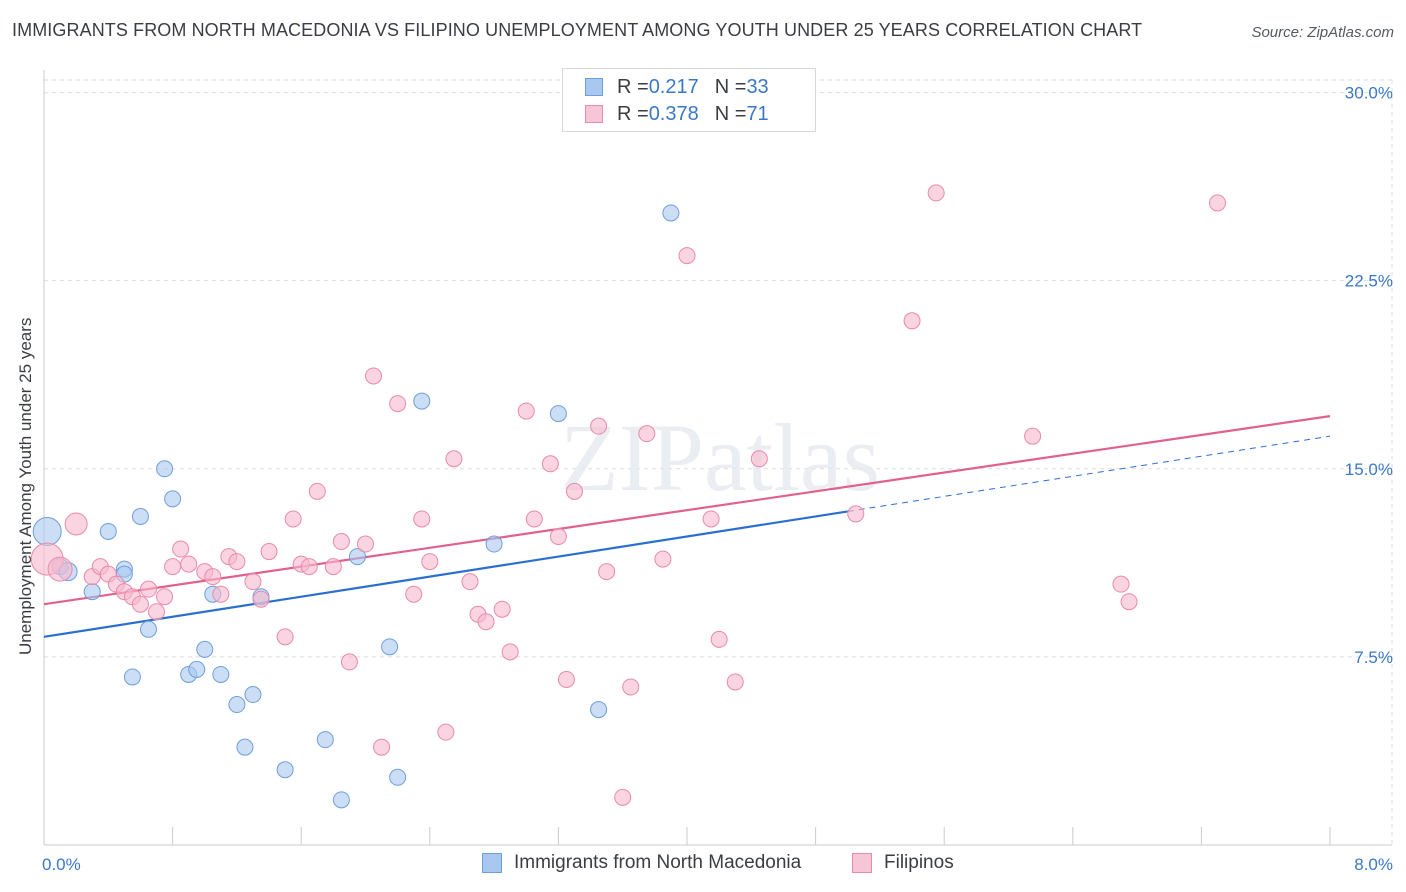 This screenshot has width=1406, height=892. What do you see at coordinates (61, 864) in the screenshot?
I see `x-tick-label: 0.0%` at bounding box center [61, 864].